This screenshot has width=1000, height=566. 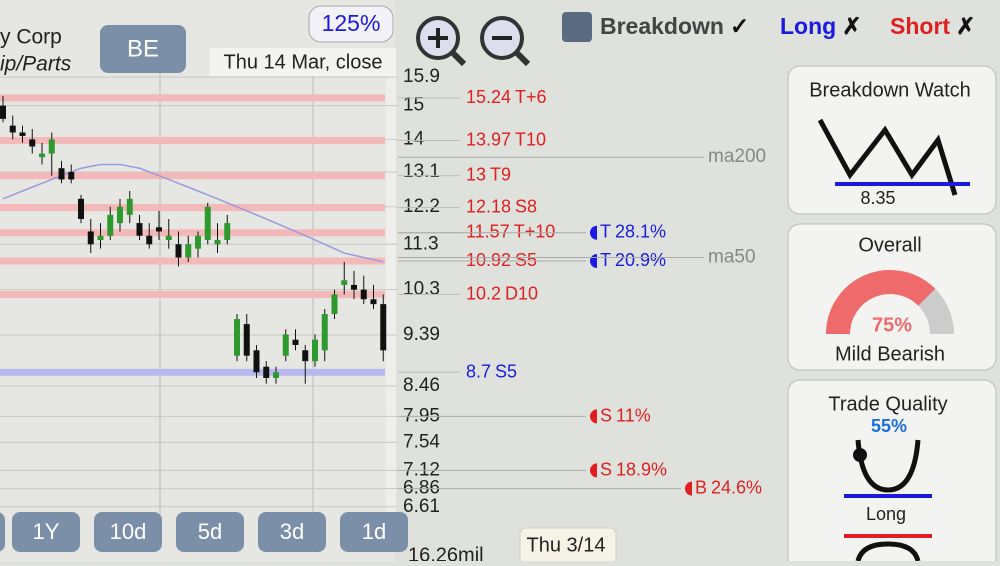 I want to click on level: 8.35, so click(x=877, y=198).